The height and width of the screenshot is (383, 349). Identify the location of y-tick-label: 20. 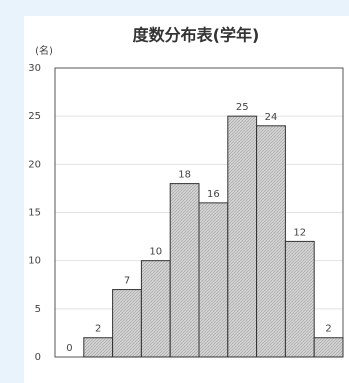
(34, 164).